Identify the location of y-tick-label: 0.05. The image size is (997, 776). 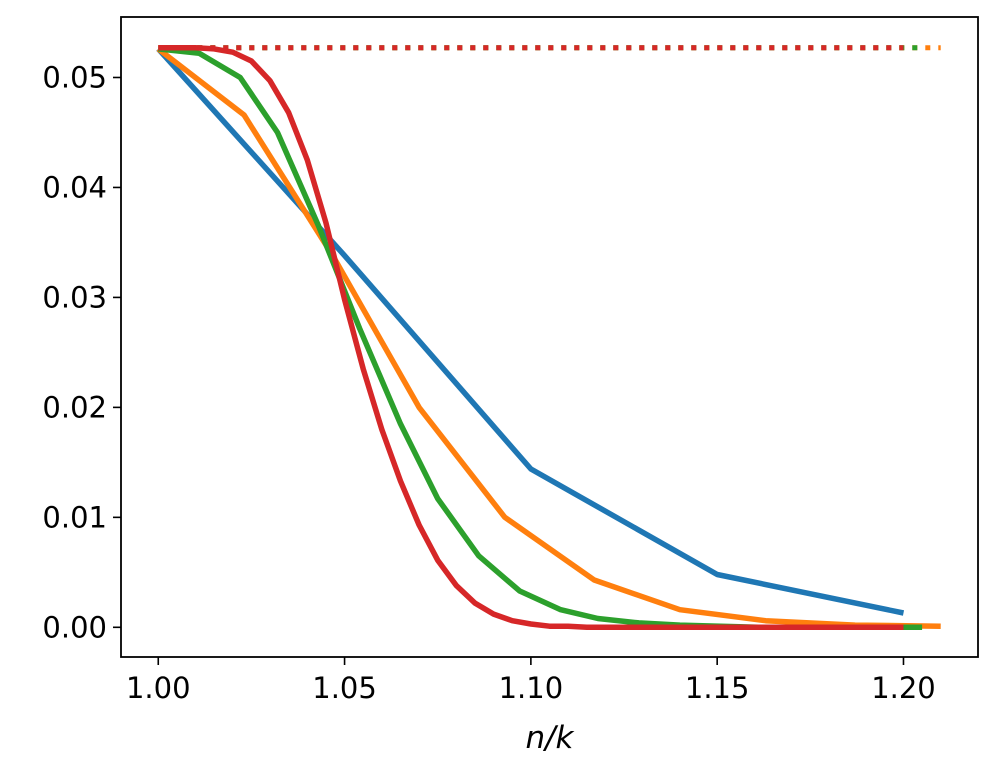
(74, 77).